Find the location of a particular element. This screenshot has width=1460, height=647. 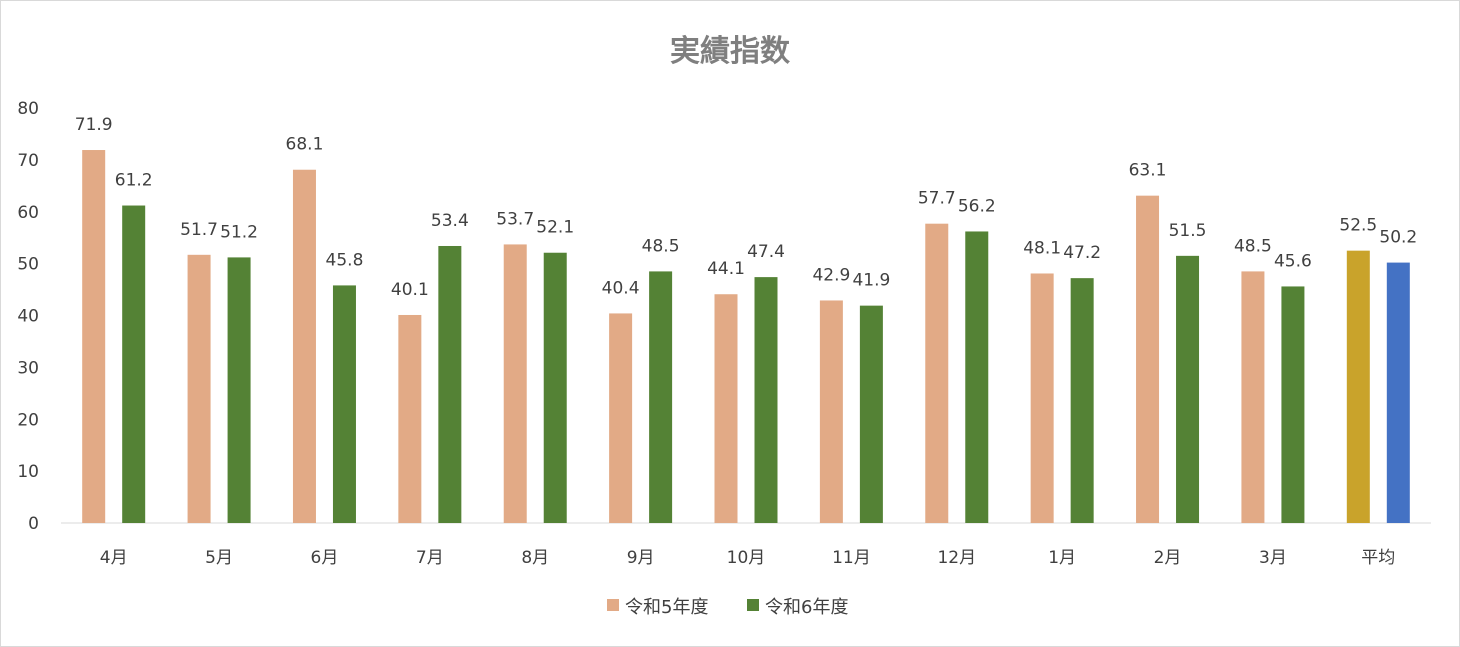

x-tick-label: 4月 is located at coordinates (114, 558).